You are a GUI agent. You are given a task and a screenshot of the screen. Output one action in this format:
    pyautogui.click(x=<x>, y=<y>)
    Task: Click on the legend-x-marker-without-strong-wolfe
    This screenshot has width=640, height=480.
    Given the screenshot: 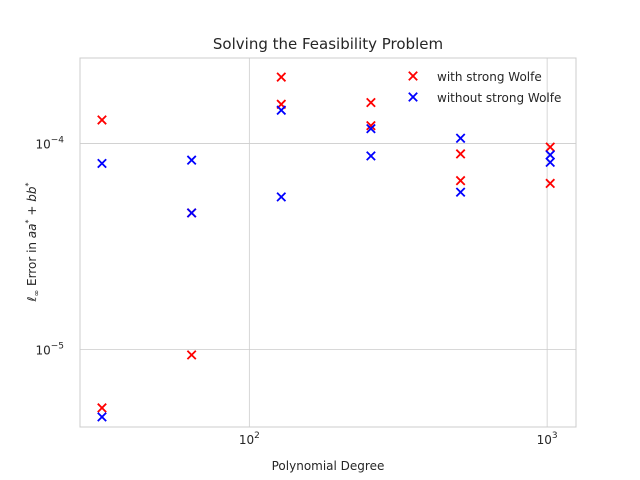 What is the action you would take?
    pyautogui.click(x=413, y=97)
    